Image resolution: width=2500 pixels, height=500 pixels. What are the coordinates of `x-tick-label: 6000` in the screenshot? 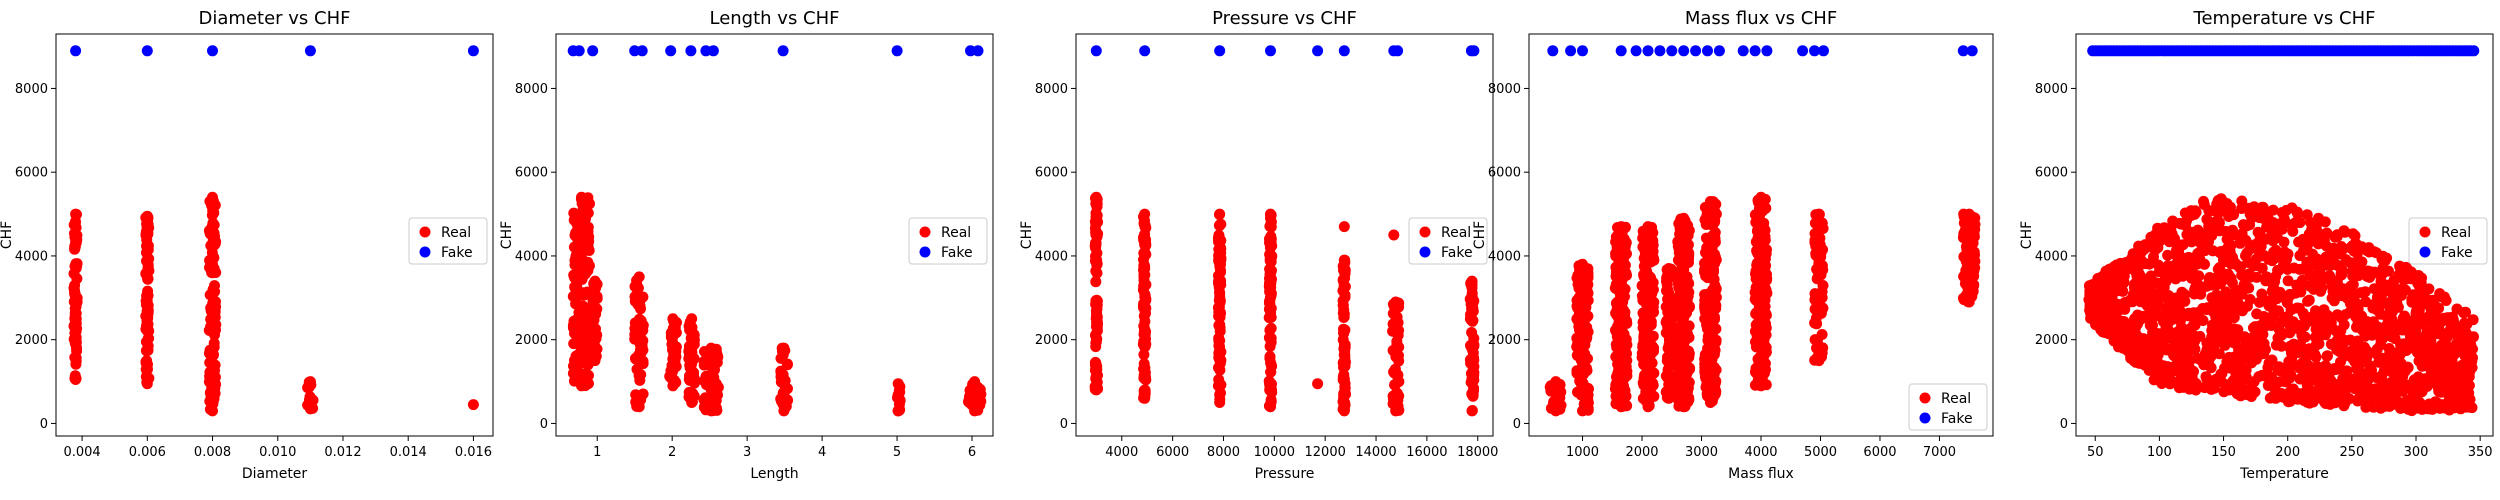 It's located at (1172, 452).